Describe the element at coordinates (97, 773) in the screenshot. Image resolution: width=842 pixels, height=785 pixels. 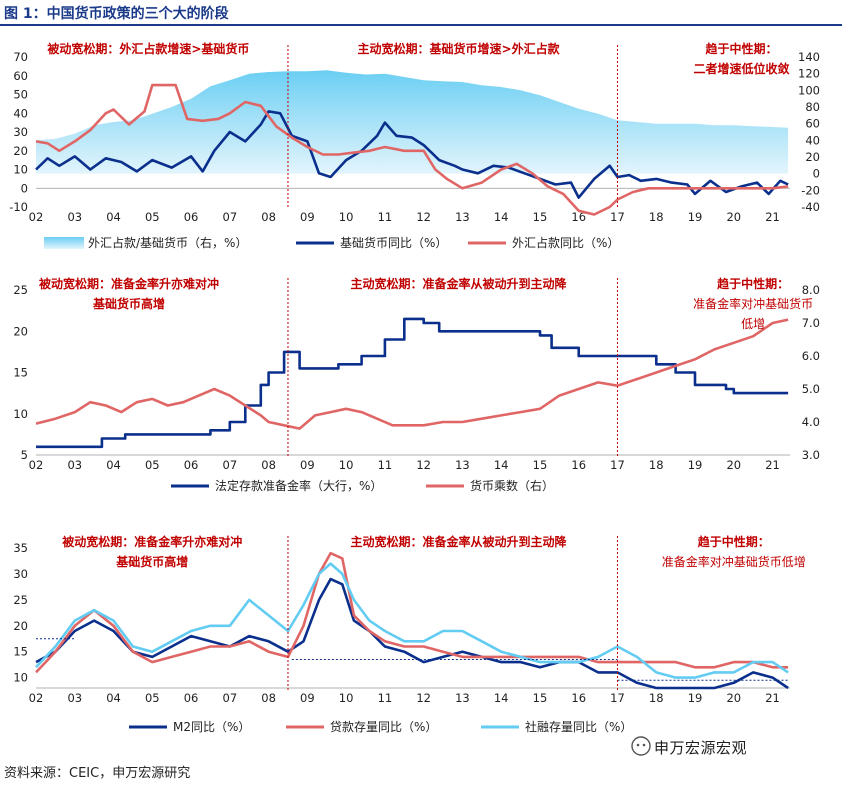
I see `source-note: 资料来源：CEIC，申万宏源研究` at that location.